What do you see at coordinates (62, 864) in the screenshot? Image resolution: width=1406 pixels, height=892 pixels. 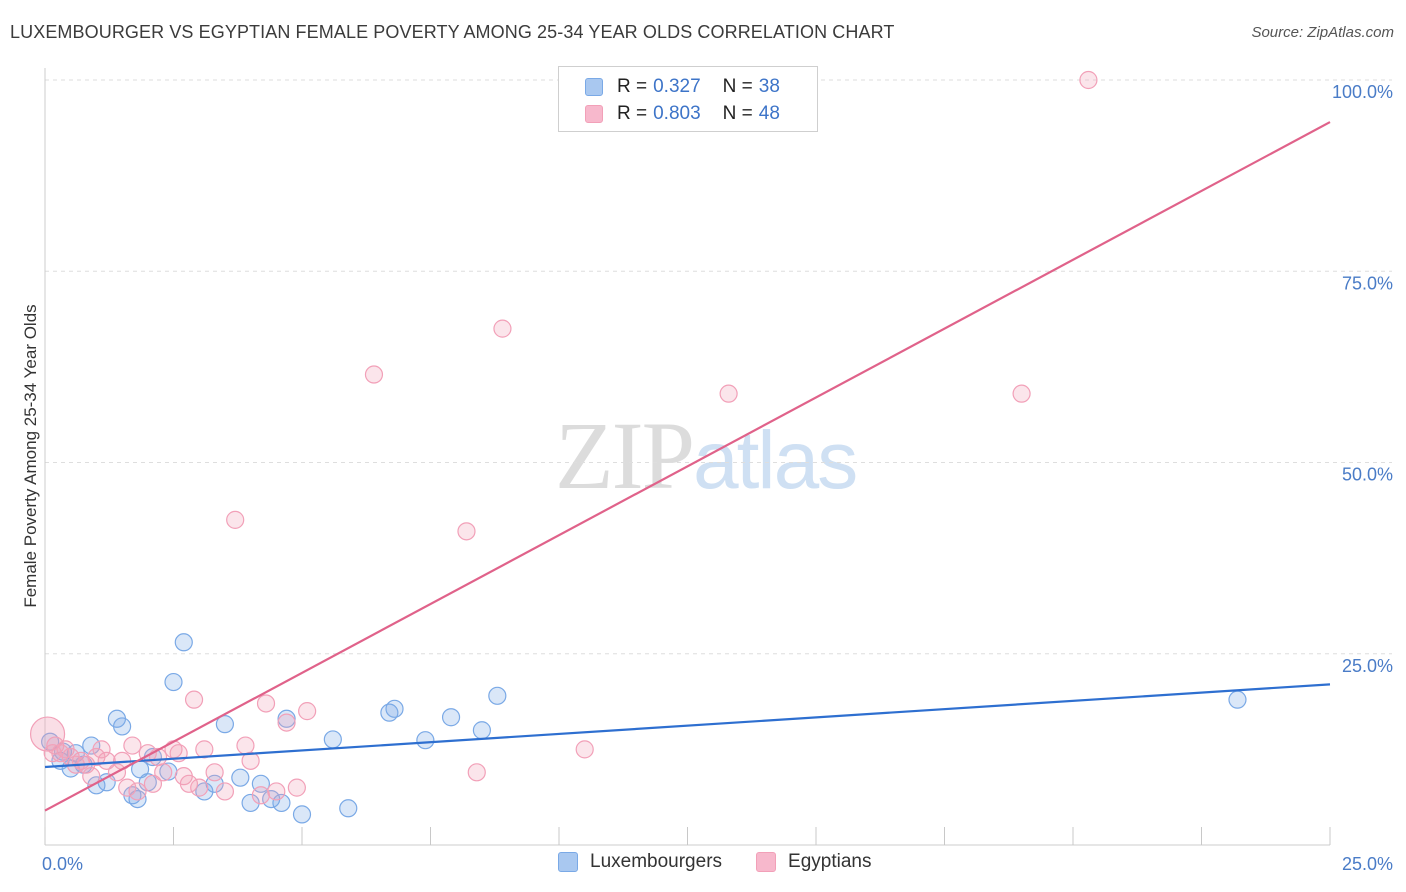 I see `x-tick-label: 0.0%` at bounding box center [62, 864].